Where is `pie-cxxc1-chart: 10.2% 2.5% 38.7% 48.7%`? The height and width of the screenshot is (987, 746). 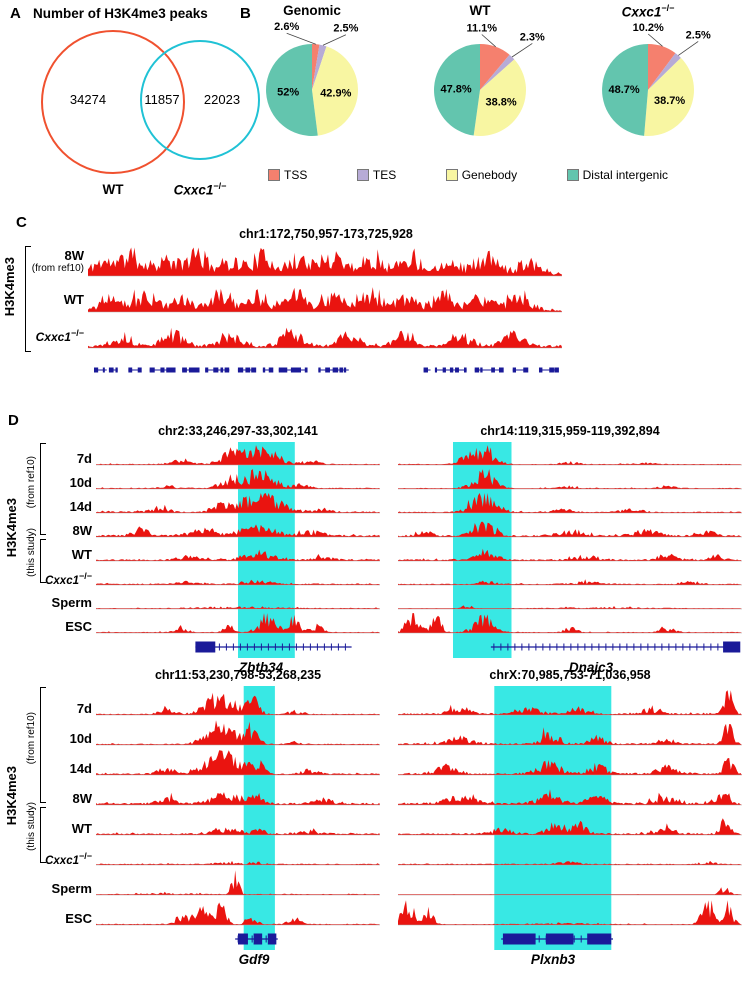 pie-cxxc1-chart: 10.2% 2.5% 38.7% 48.7% is located at coordinates (656, 79).